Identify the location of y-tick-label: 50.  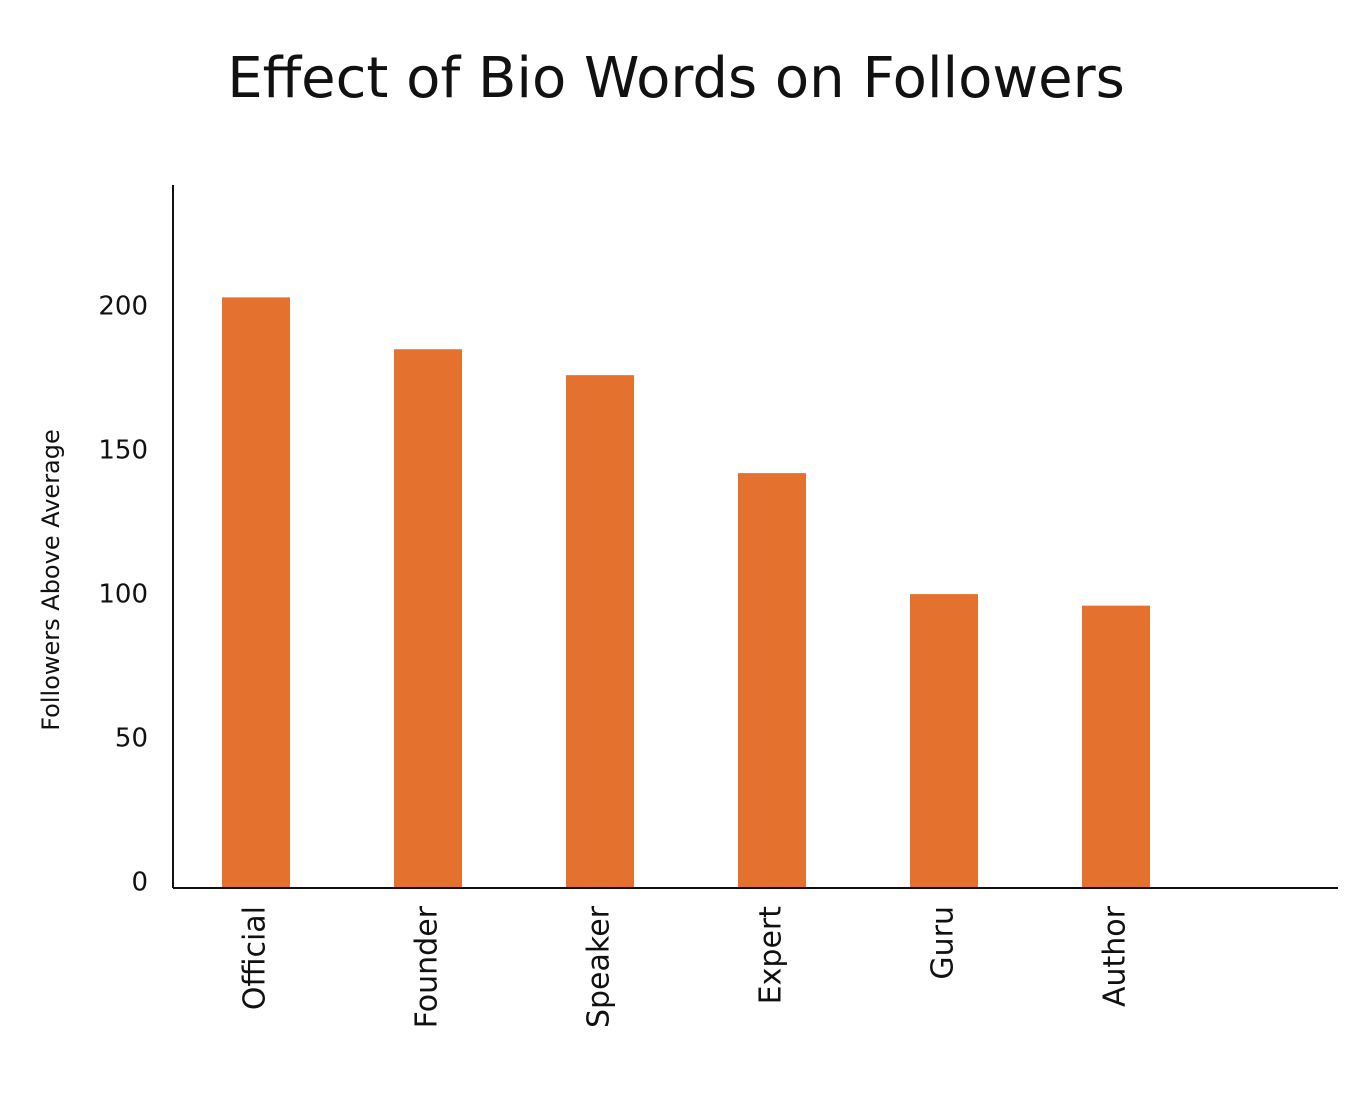
(131, 738).